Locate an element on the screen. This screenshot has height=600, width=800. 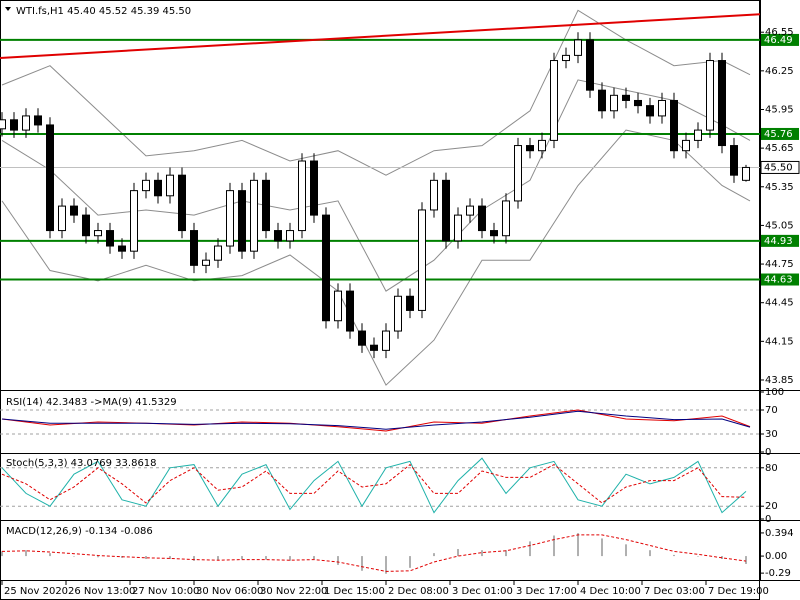
x-tick-label: 3 Dec 17:00 is located at coordinates (546, 591).